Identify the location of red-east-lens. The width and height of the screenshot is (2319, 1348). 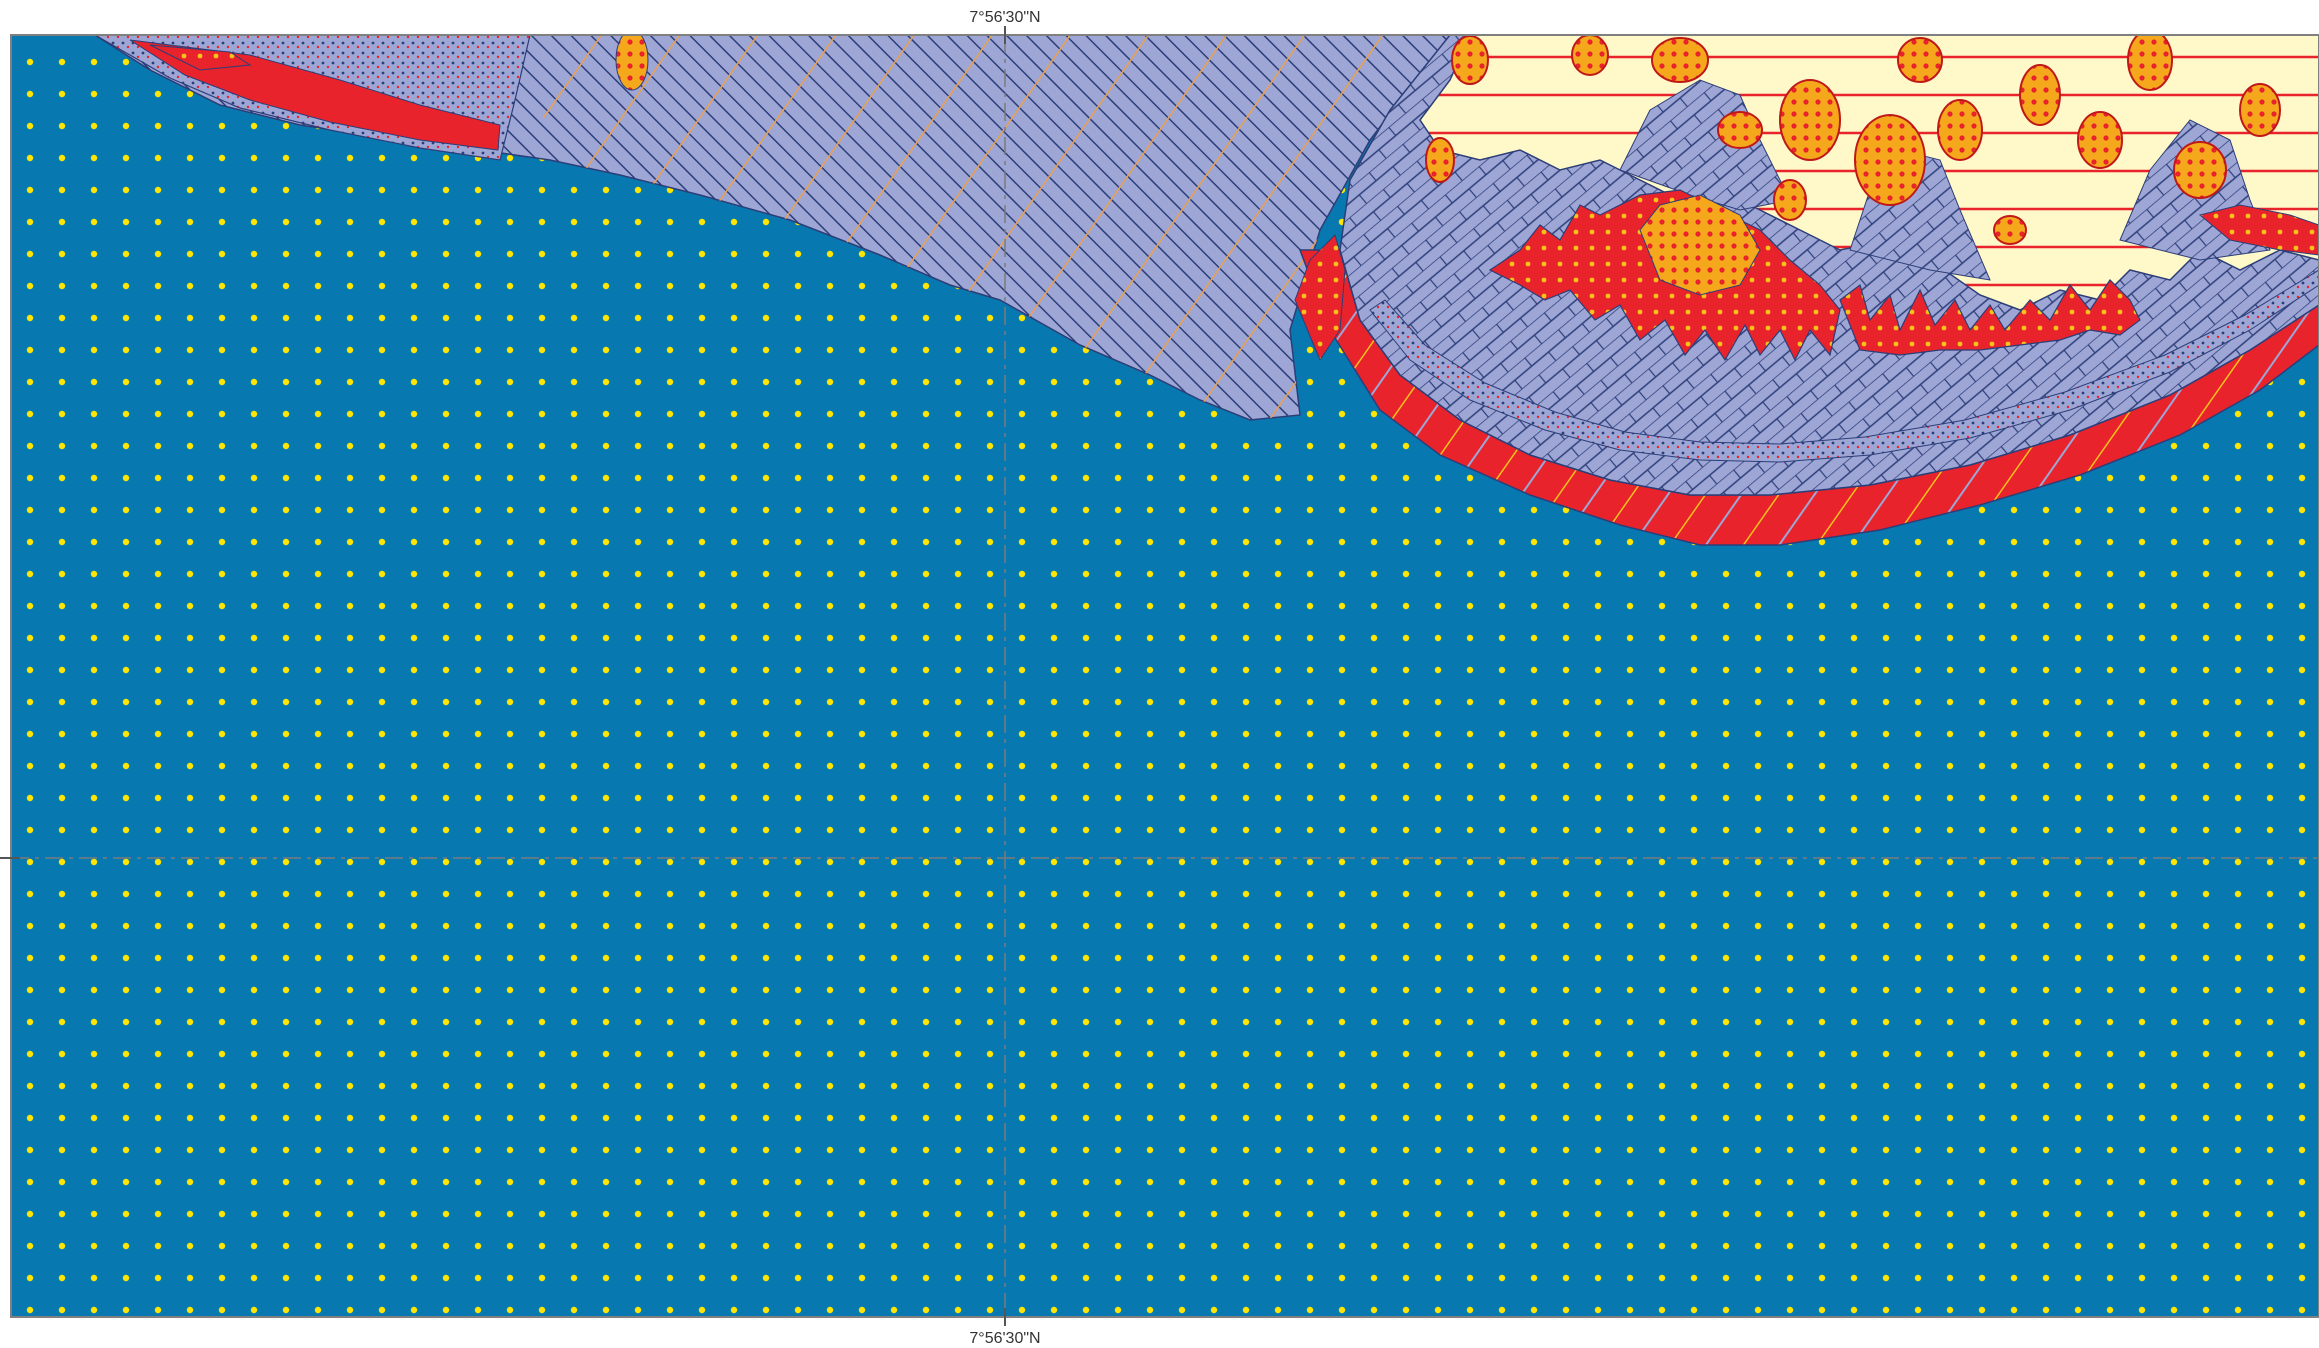
(2258, 230).